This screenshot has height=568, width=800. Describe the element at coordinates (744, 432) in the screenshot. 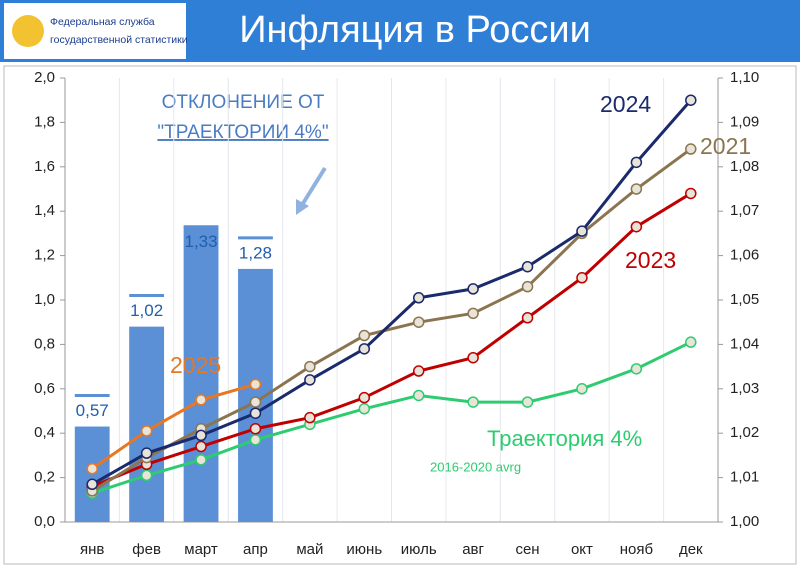

I see `y2-tick-label: 1,02` at that location.